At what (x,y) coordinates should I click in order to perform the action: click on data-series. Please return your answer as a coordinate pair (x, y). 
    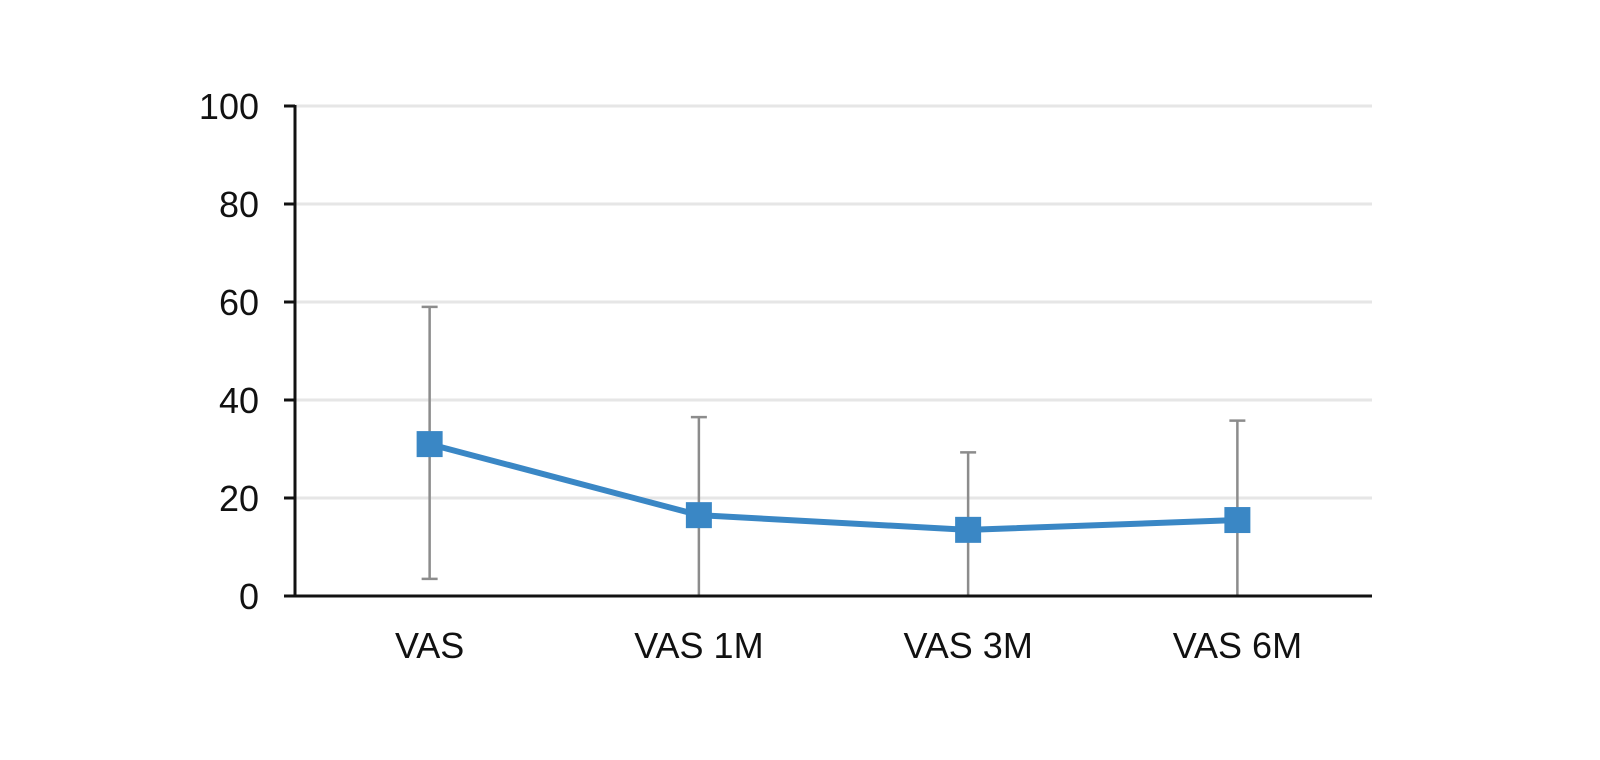
    Looking at the image, I should click on (833, 487).